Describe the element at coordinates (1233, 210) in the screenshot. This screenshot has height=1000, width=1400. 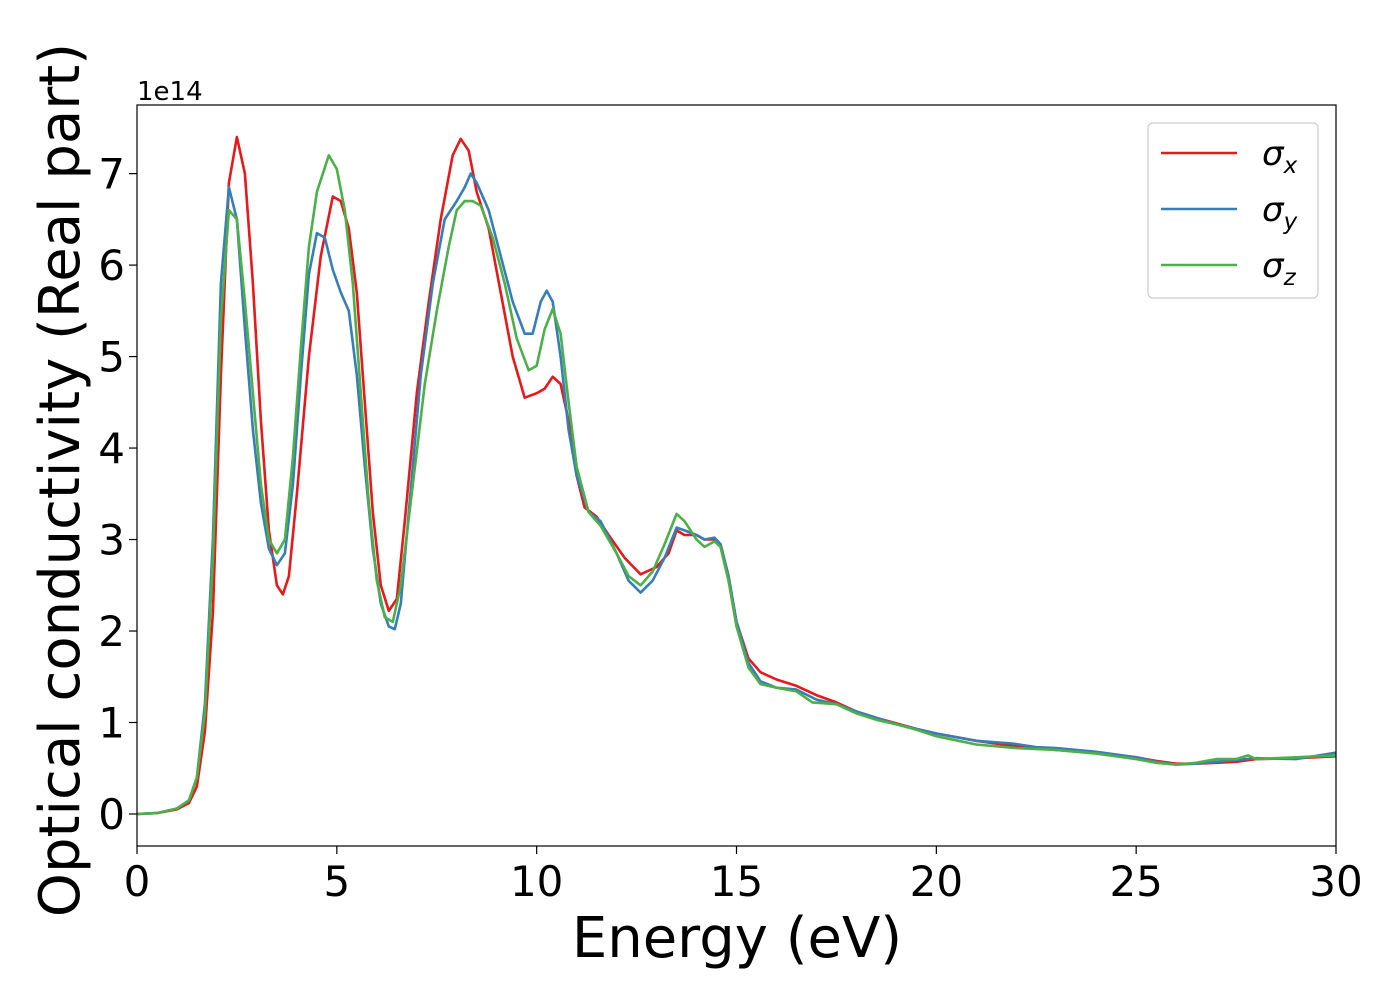
I see `legend-box` at that location.